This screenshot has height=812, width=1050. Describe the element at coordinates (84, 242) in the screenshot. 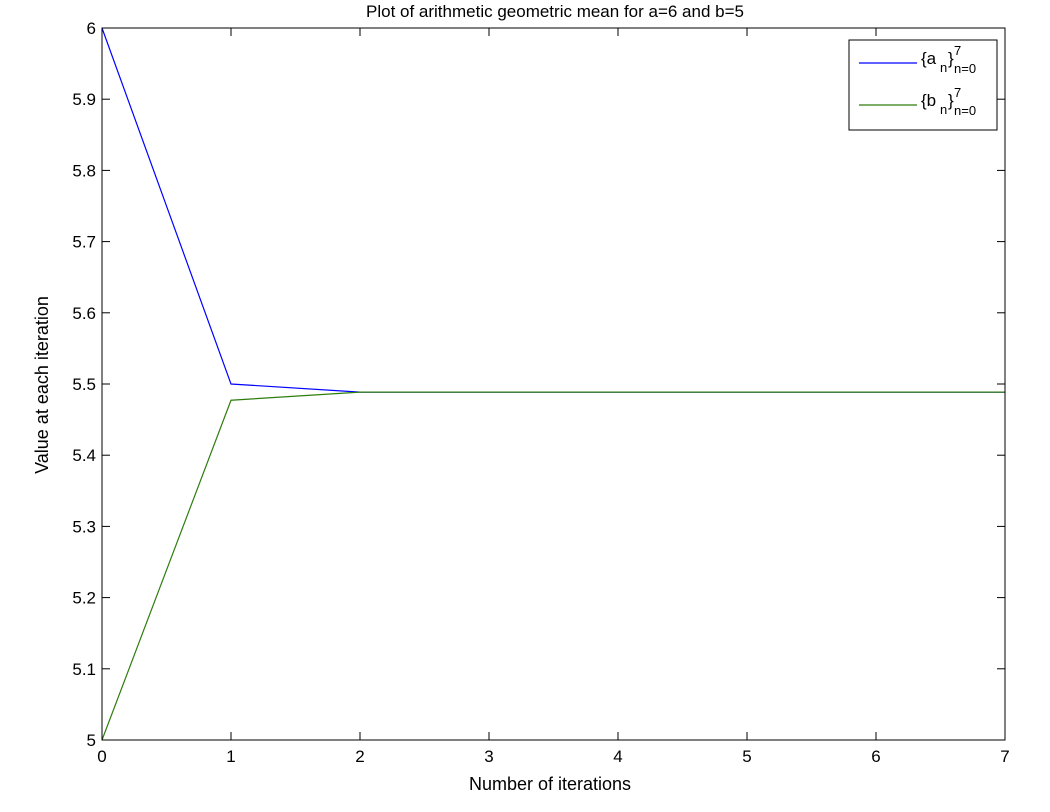

I see `y-tick-label: 5.7` at that location.